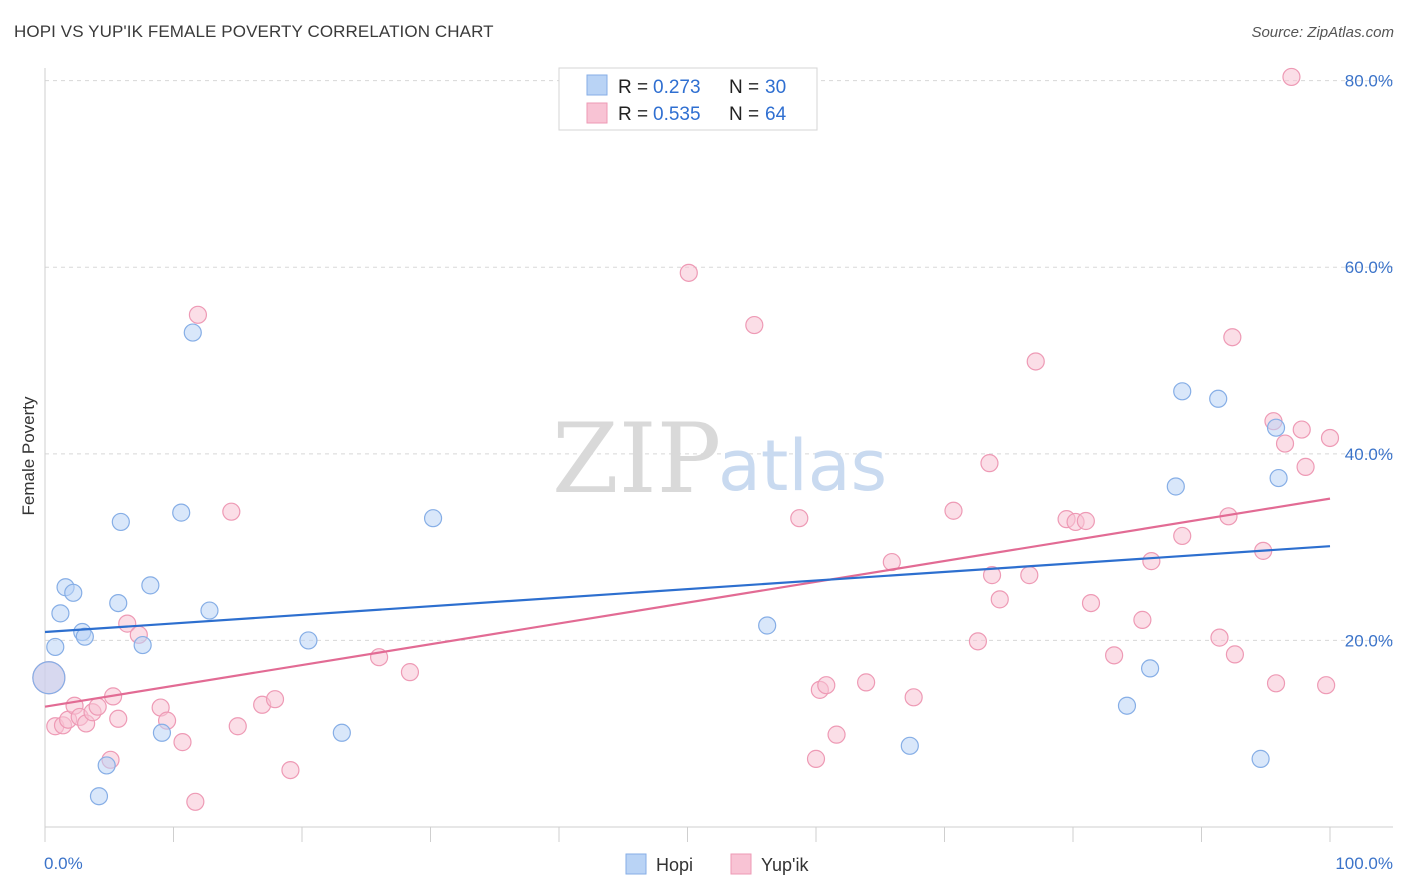 This screenshot has height=892, width=1406. What do you see at coordinates (636, 459) in the screenshot?
I see `watermark-zip: ZIP` at bounding box center [636, 459].